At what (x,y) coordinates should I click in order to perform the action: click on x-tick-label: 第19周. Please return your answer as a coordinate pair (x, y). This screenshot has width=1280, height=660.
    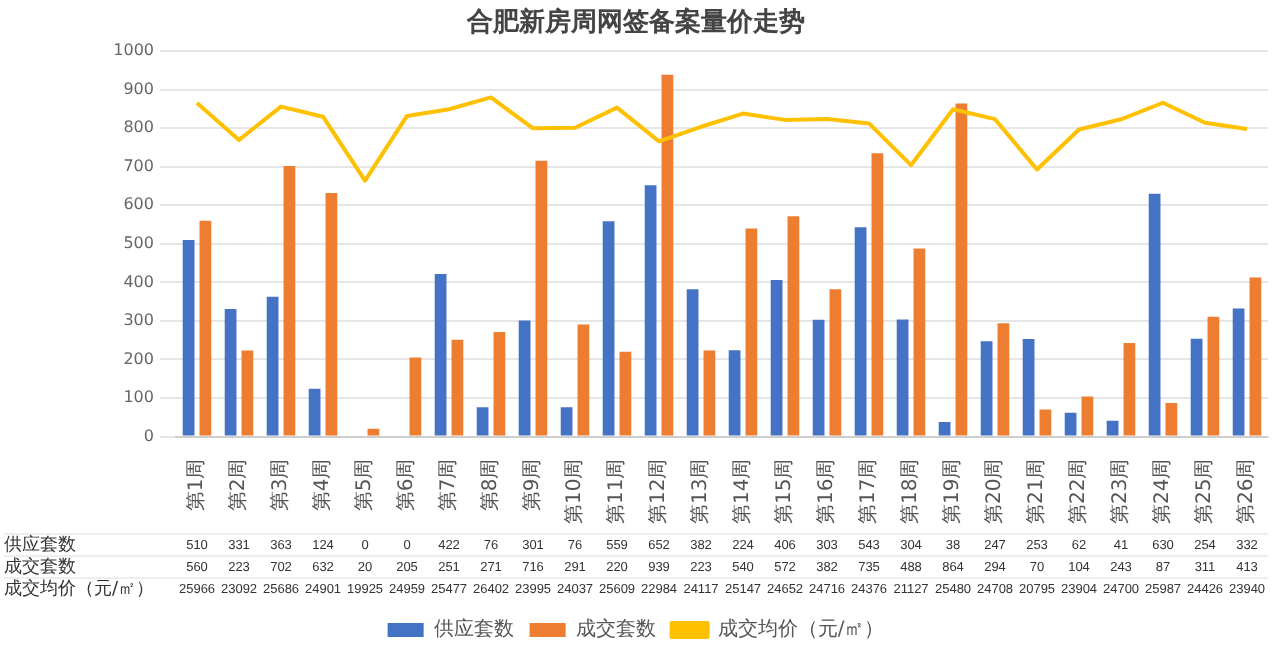
    Looking at the image, I should click on (952, 491).